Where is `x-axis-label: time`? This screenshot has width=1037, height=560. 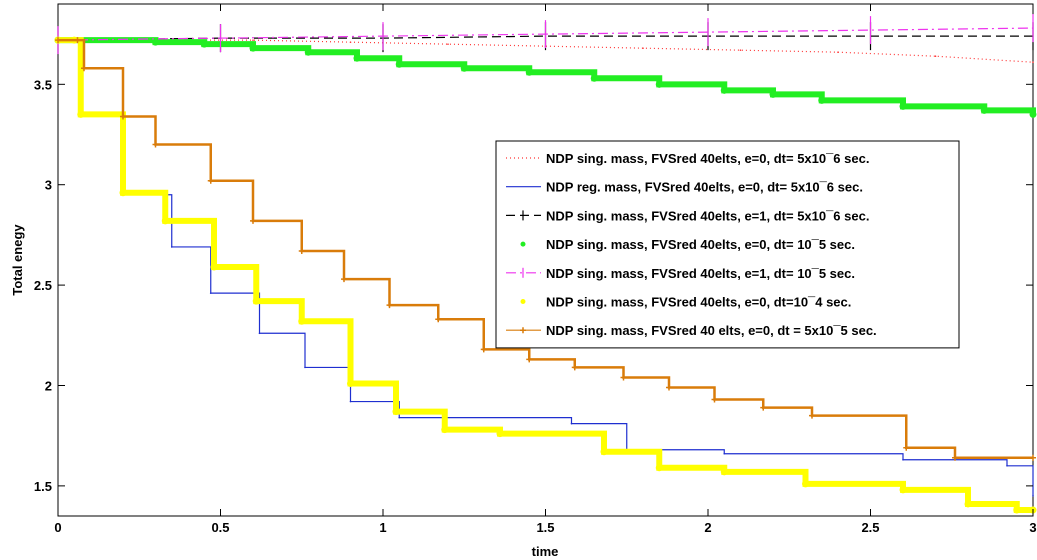
x-axis-label: time is located at coordinates (545, 551).